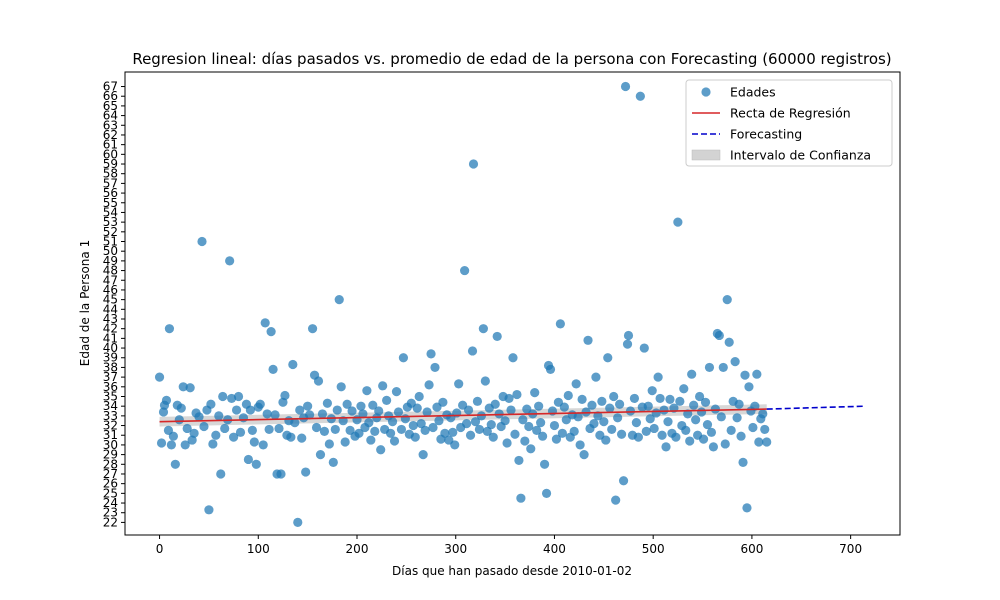 This screenshot has height=600, width=1000. I want to click on legend-box, so click(789, 123).